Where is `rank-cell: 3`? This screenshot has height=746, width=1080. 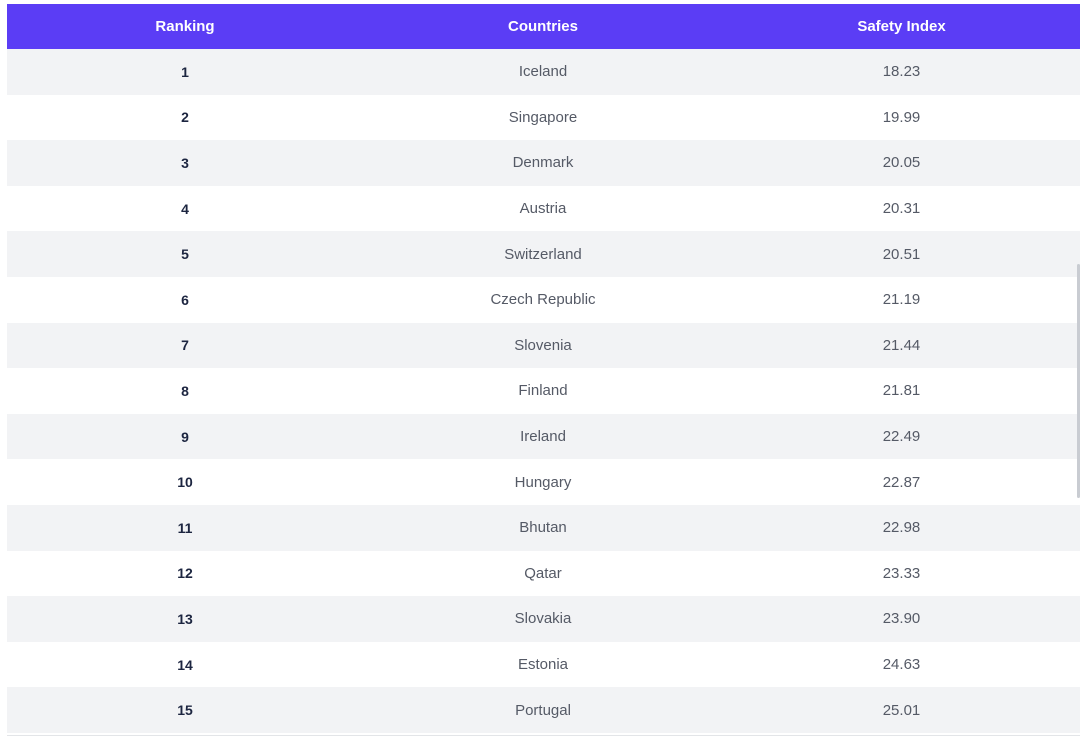
rank-cell: 3 is located at coordinates (185, 162).